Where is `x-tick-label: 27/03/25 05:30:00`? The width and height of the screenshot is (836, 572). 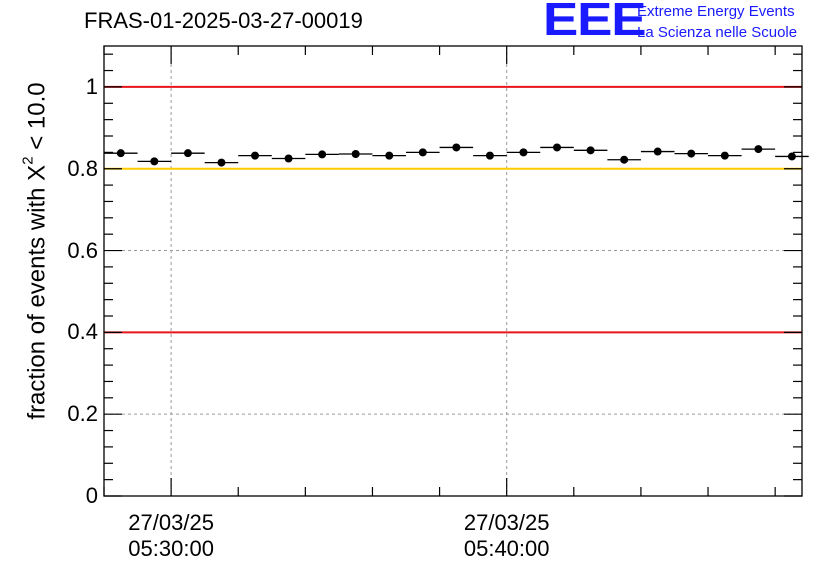 x-tick-label: 27/03/25 05:30:00 is located at coordinates (171, 536).